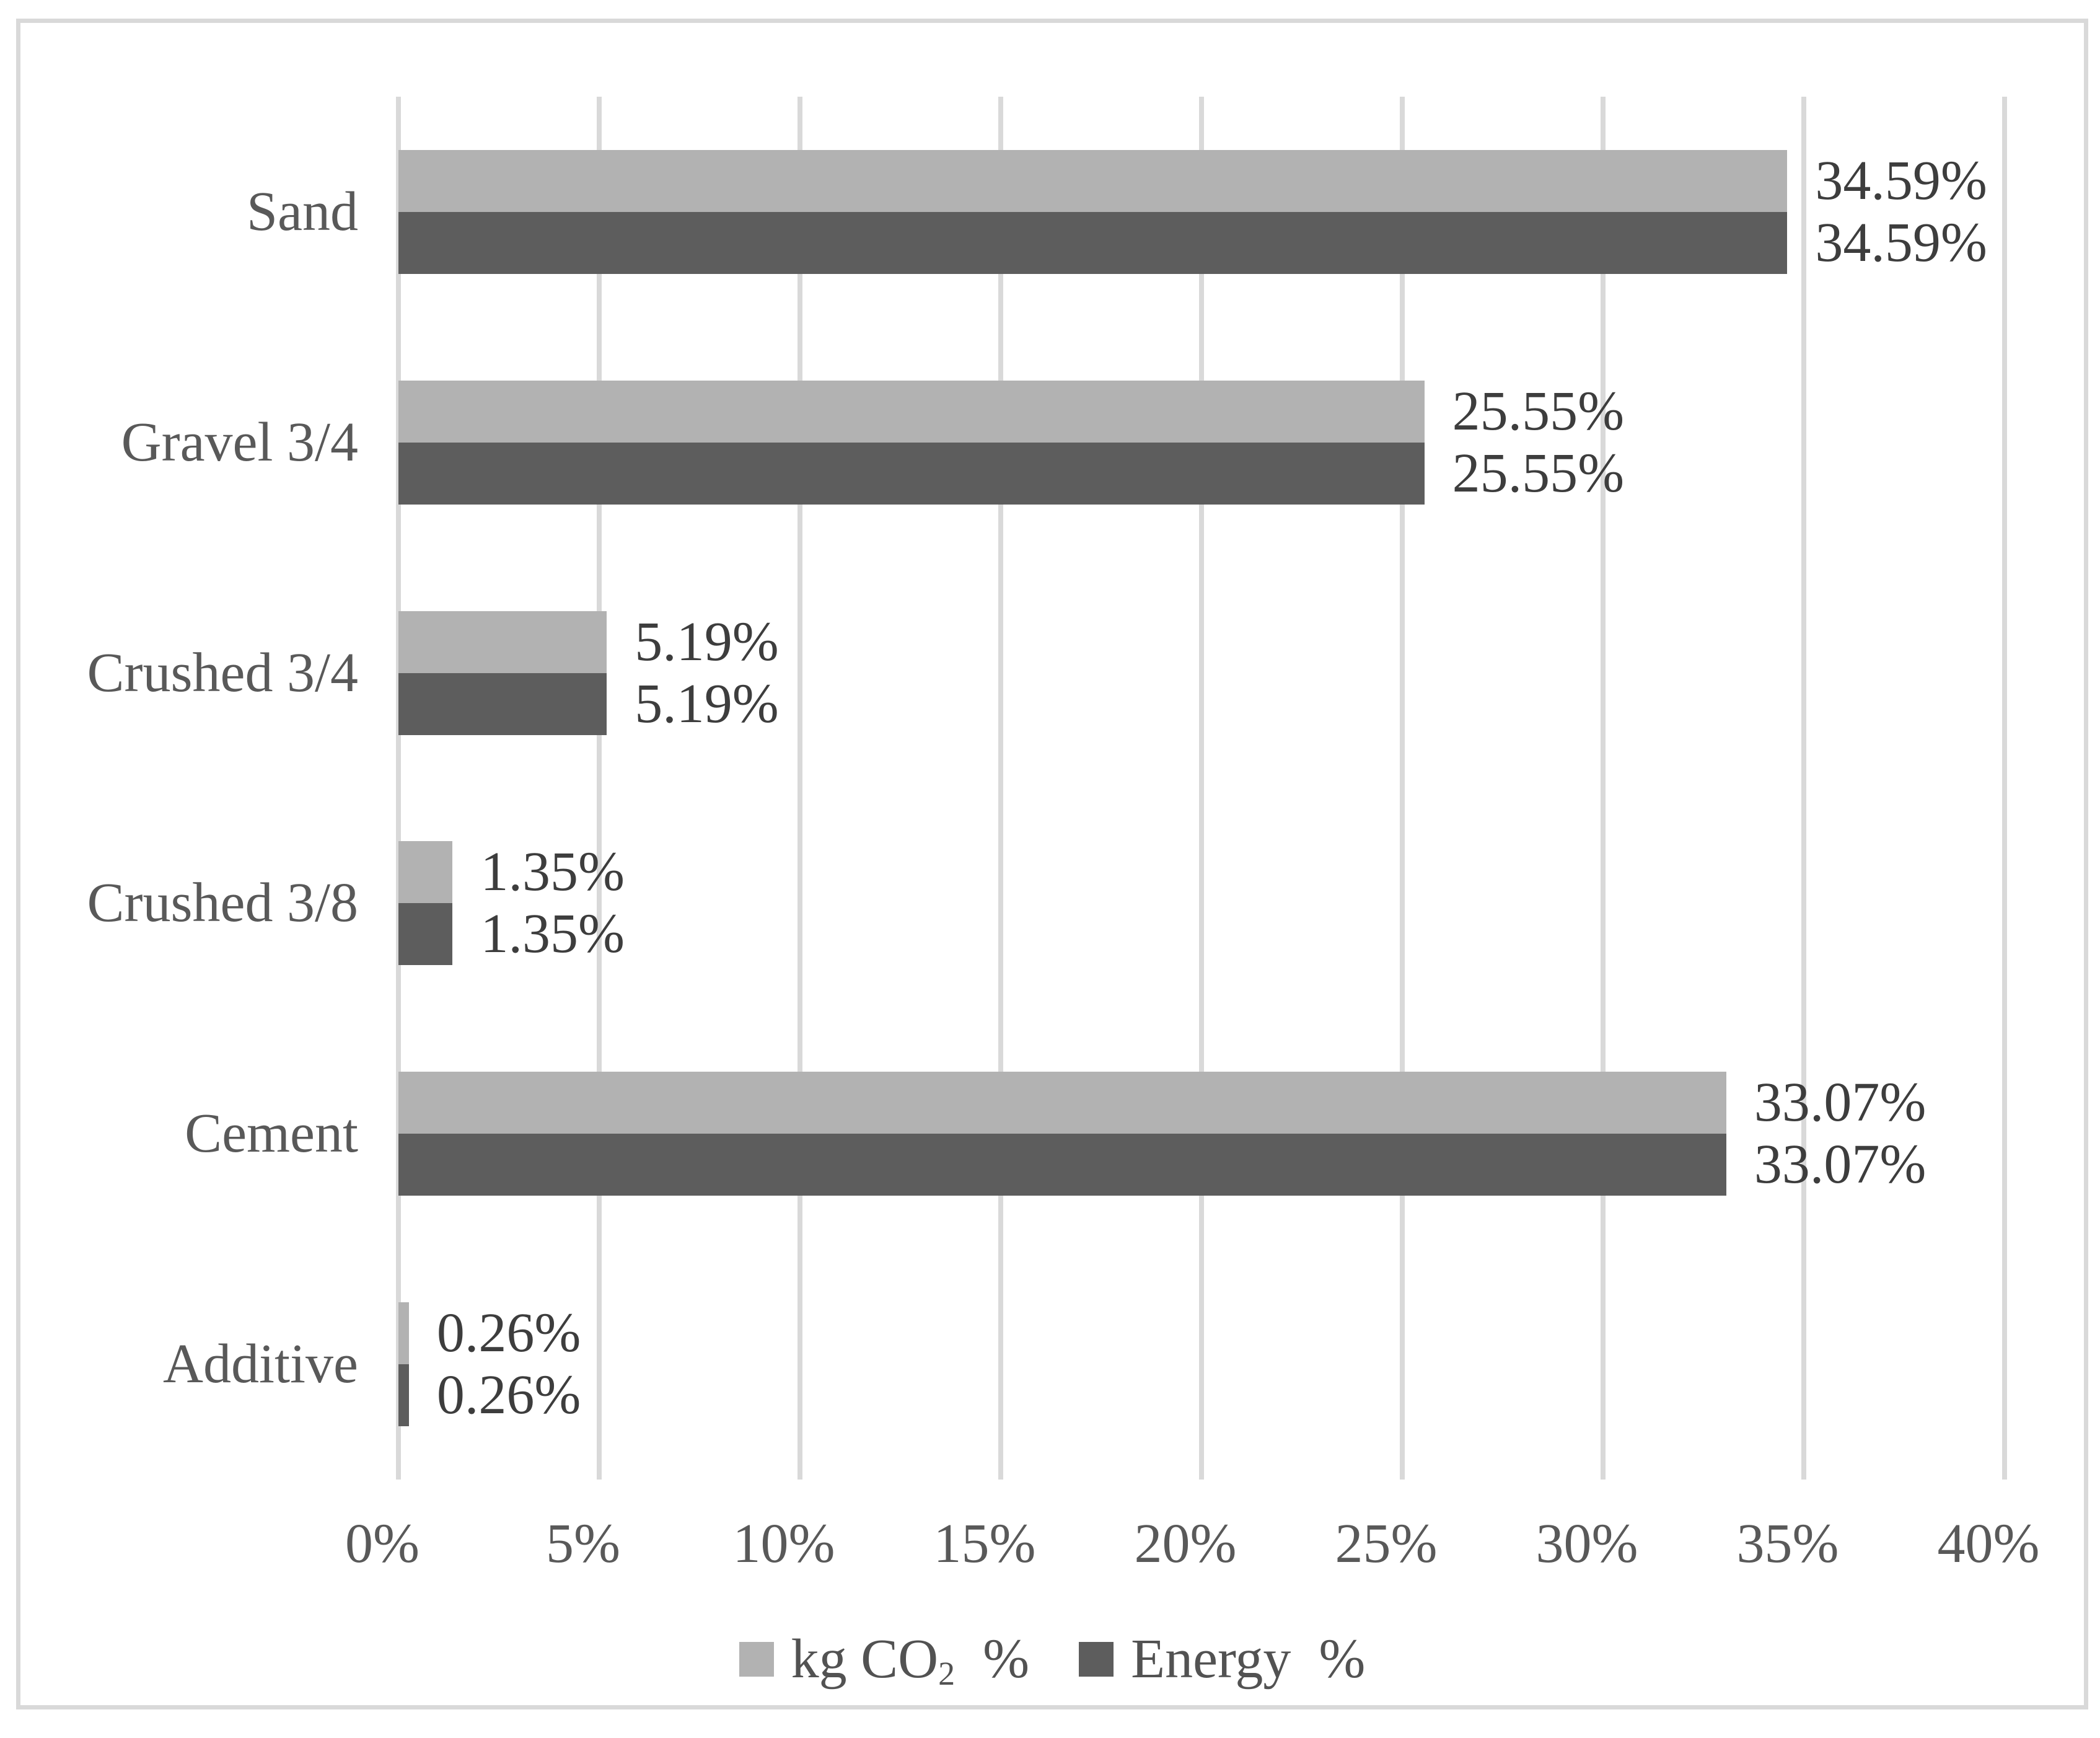 Image resolution: width=2100 pixels, height=1738 pixels. What do you see at coordinates (260, 1364) in the screenshot?
I see `category-label-additive: Additive` at bounding box center [260, 1364].